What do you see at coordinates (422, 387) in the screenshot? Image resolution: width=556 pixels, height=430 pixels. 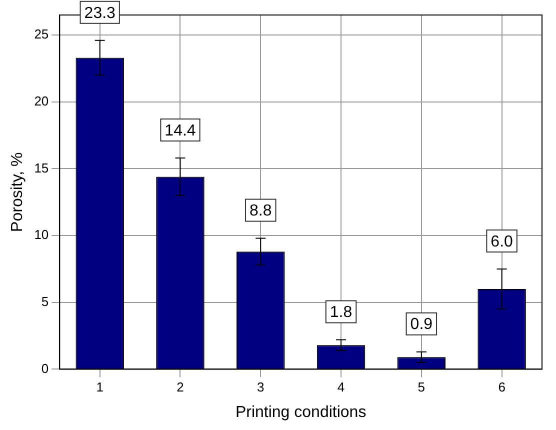 I see `x-tick-label: 5` at bounding box center [422, 387].